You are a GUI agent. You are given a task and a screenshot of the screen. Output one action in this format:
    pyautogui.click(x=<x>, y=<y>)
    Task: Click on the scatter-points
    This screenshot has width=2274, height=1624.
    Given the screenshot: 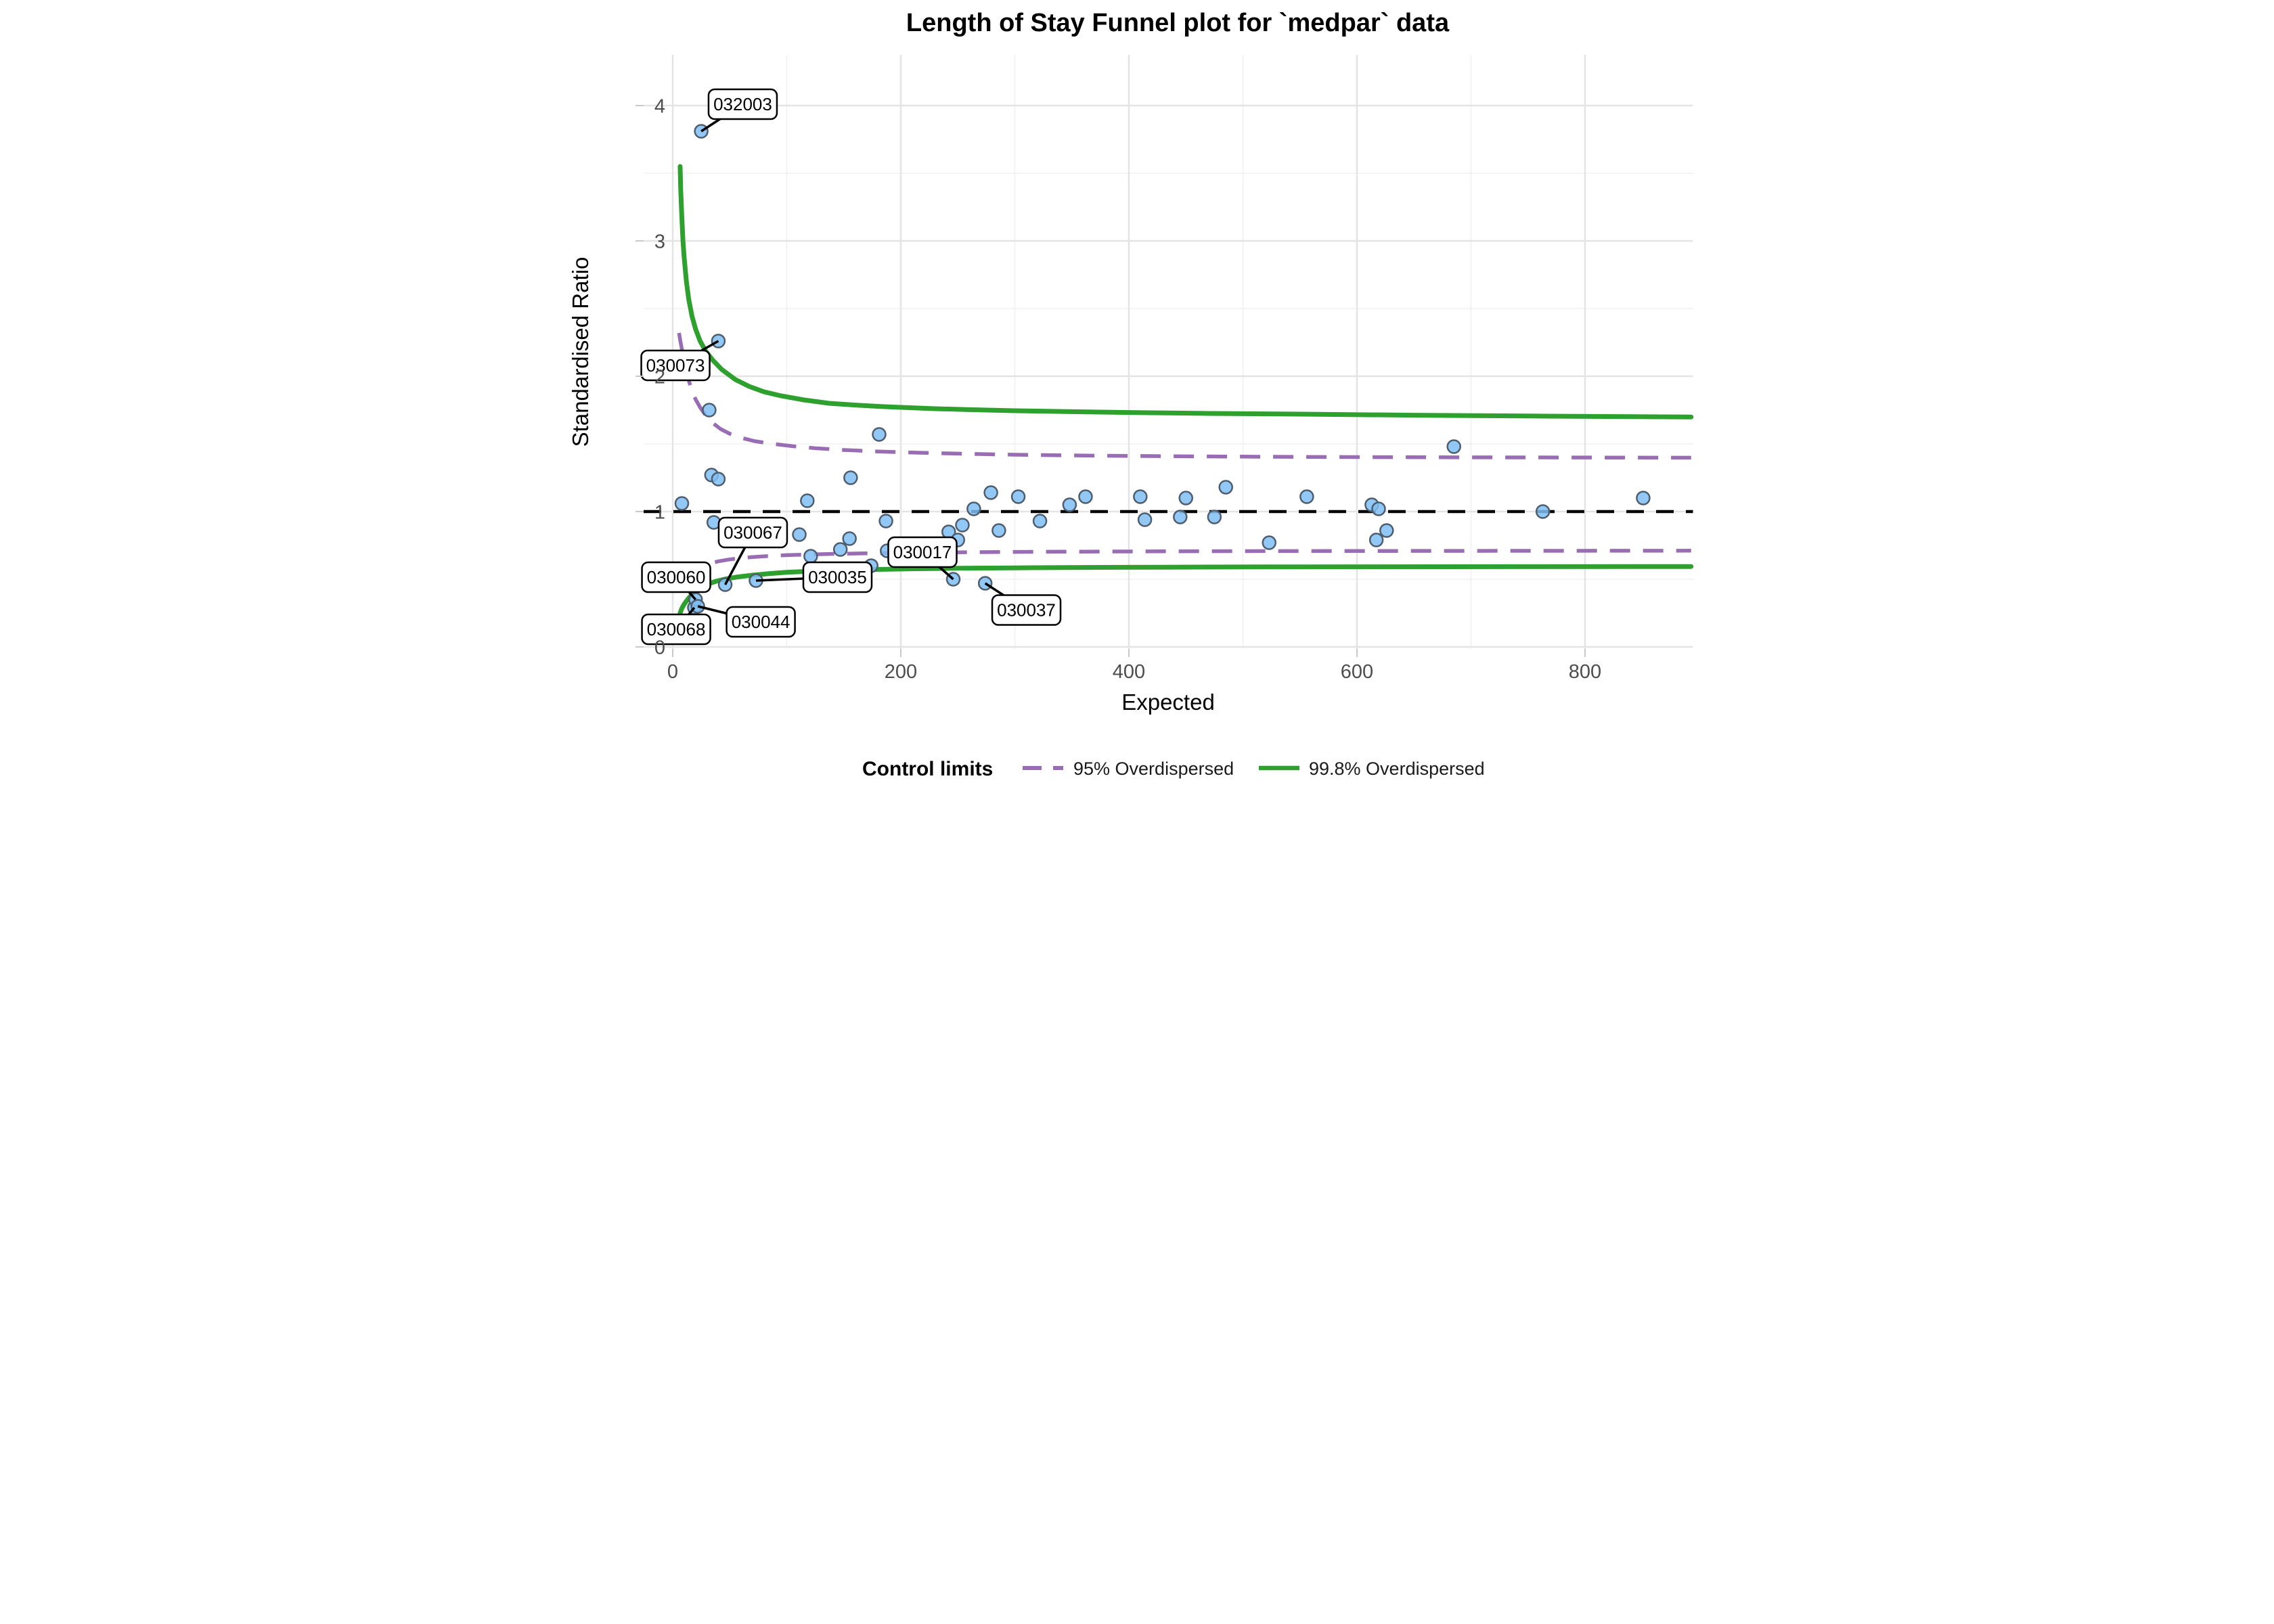 What is the action you would take?
    pyautogui.click(x=1162, y=369)
    